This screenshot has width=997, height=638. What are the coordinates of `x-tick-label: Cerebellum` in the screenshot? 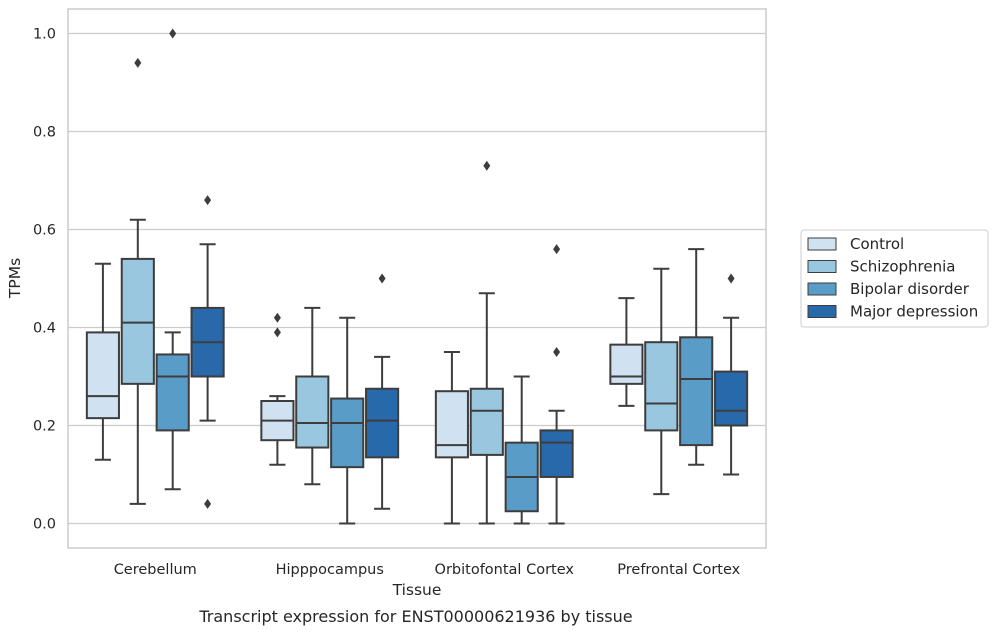 It's located at (155, 570).